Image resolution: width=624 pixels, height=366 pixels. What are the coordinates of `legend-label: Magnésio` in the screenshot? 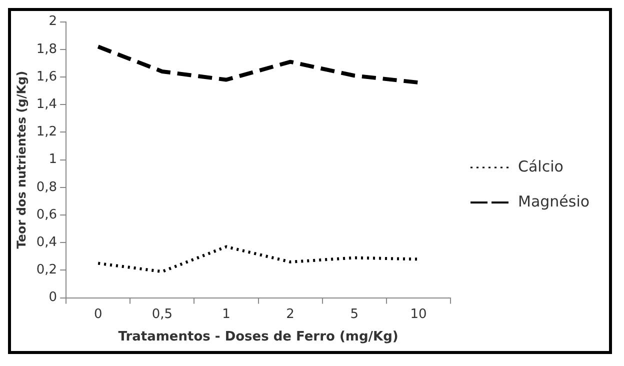 It's located at (554, 201).